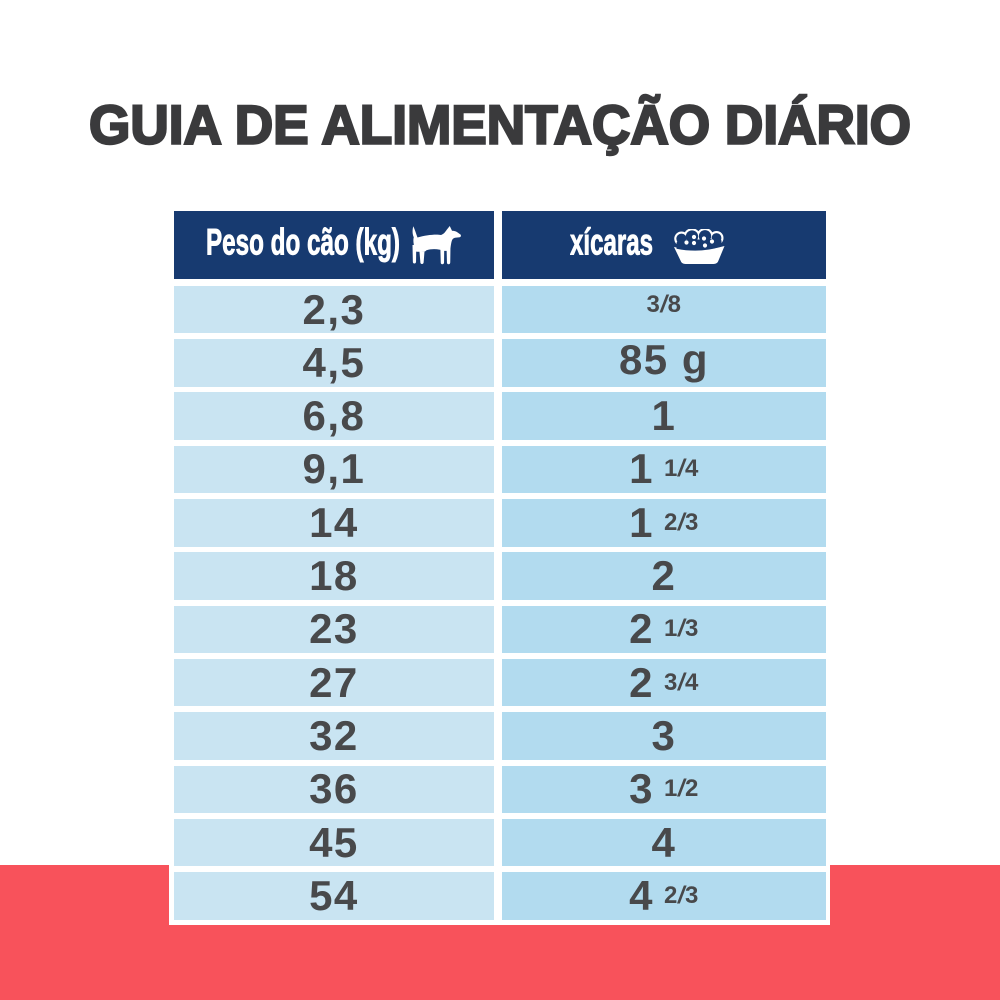 The image size is (1000, 1000). What do you see at coordinates (500, 125) in the screenshot?
I see `svg-text: GUIA DE ALIMENTAÇÃO DIÁRIO` at bounding box center [500, 125].